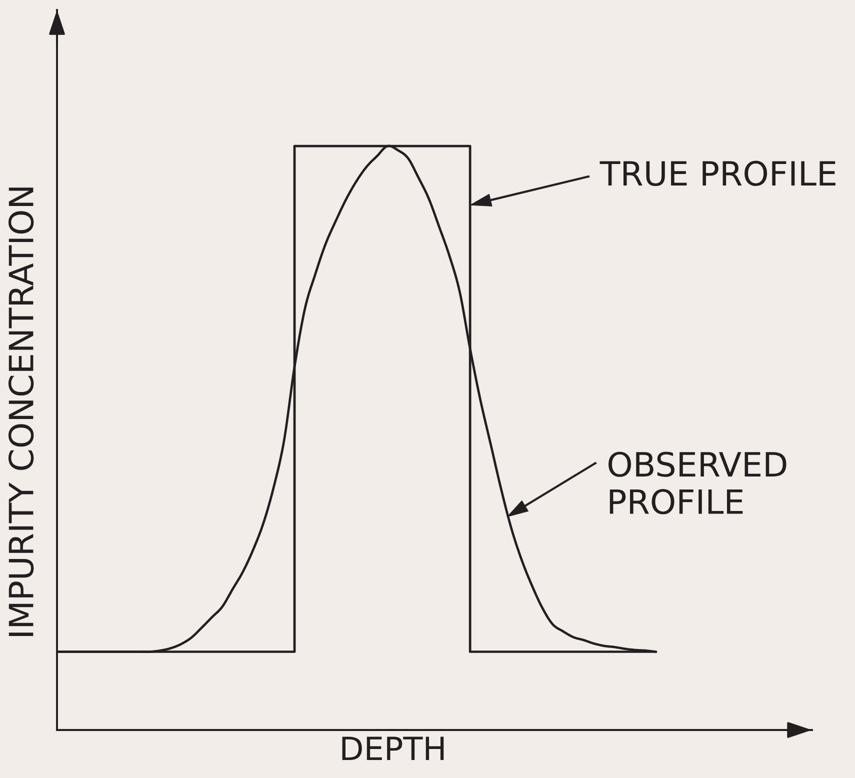 This screenshot has height=778, width=855. Describe the element at coordinates (697, 483) in the screenshot. I see `legend-label: OBSERVED PROFILE` at that location.